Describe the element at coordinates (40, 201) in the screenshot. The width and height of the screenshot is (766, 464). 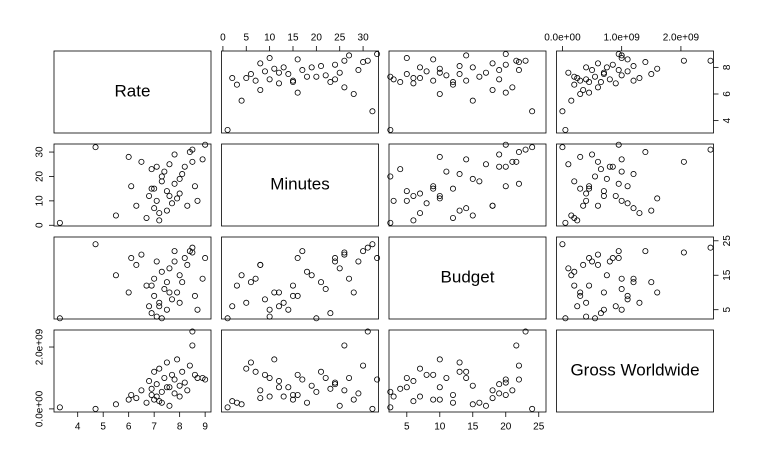
I see `y-tick-label: 10` at that location.